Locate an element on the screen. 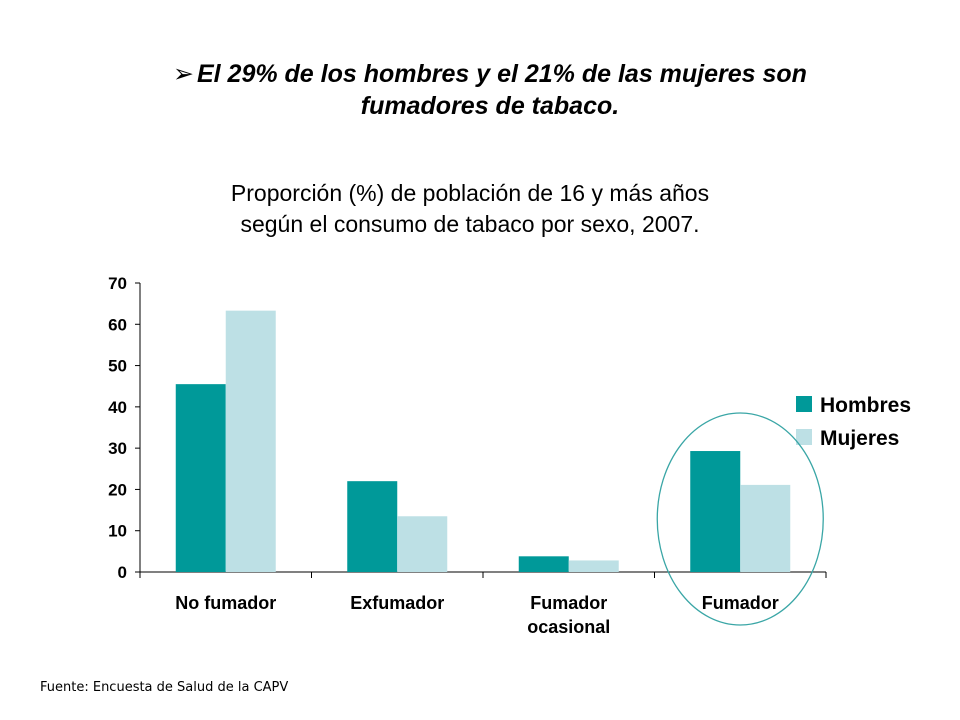  y-tick-label: 10 is located at coordinates (117, 531).